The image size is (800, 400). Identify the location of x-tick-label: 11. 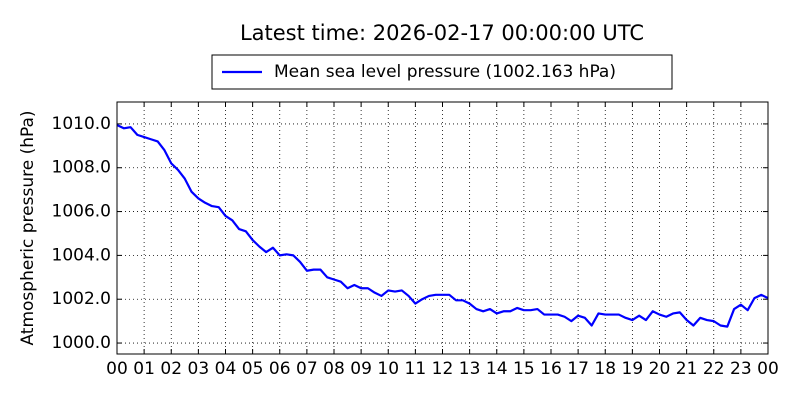
(416, 369).